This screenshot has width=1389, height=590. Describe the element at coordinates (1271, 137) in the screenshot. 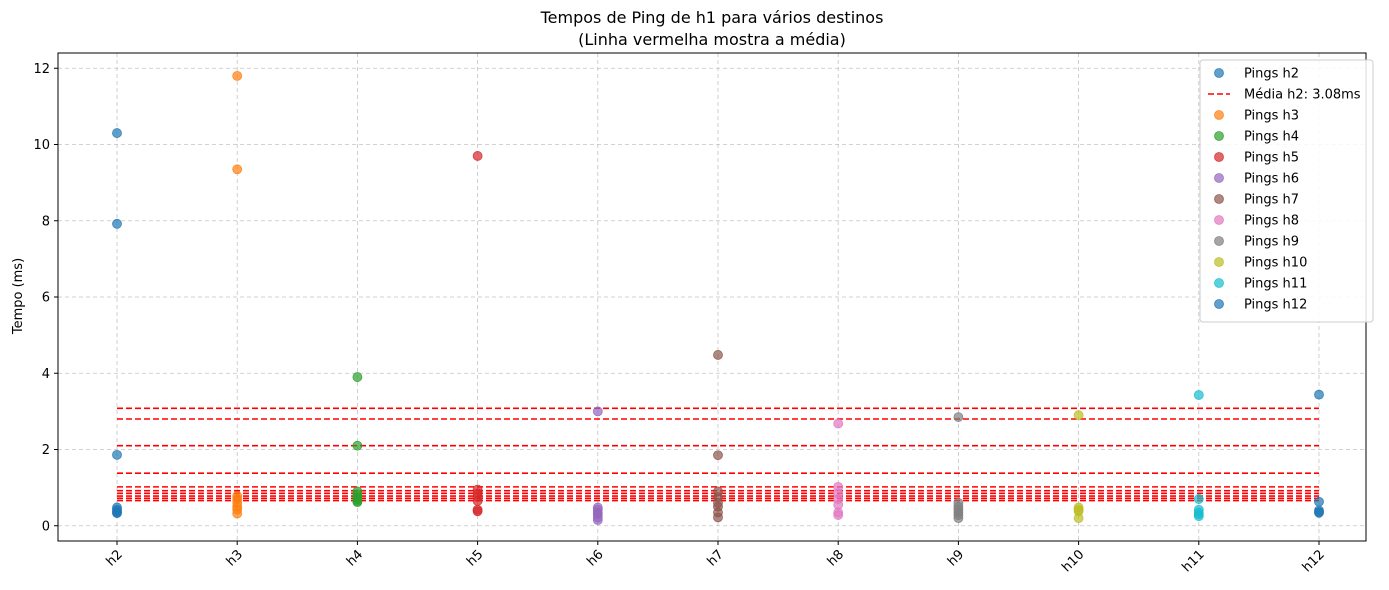

I see `legend-label: Pings h4` at that location.